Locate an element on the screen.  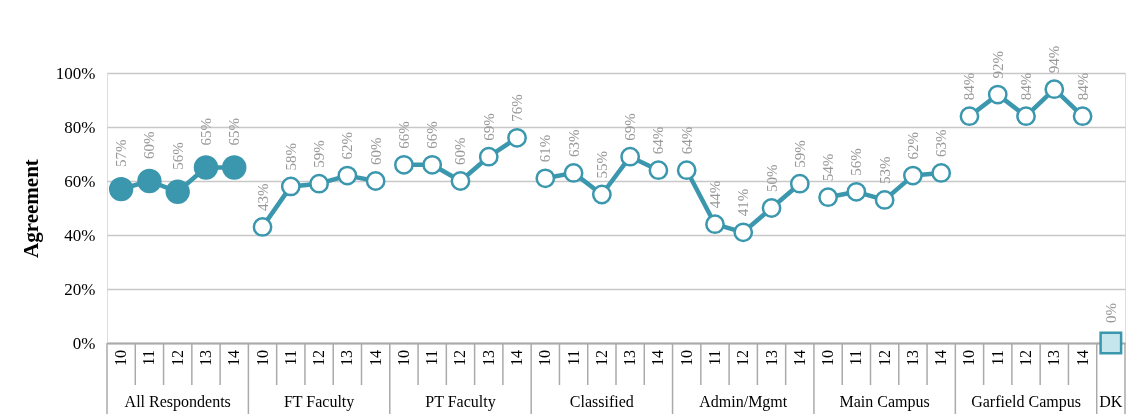
data-label: 76% is located at coordinates (517, 108).